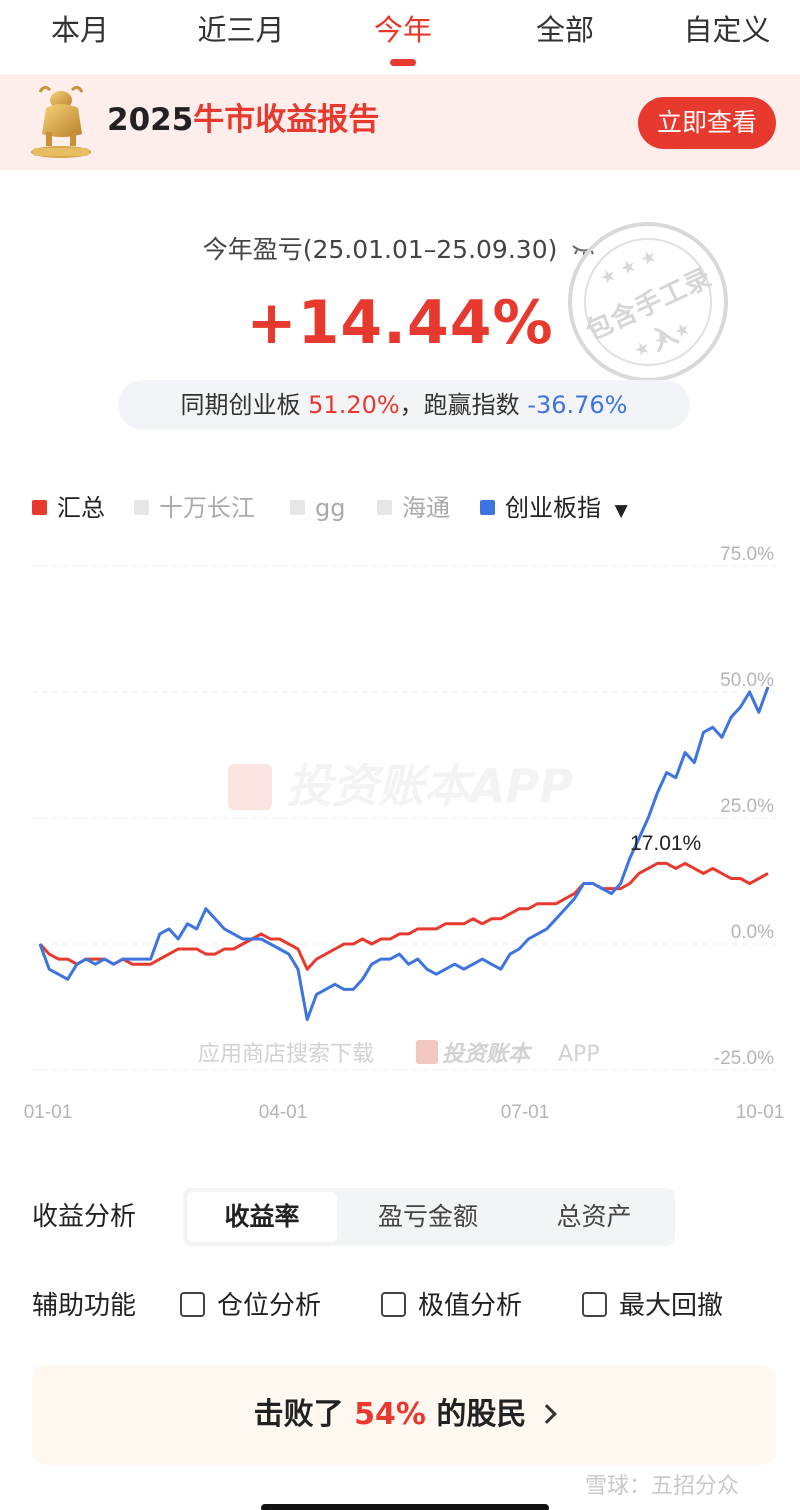 Image resolution: width=800 pixels, height=1510 pixels. Describe the element at coordinates (330, 508) in the screenshot. I see `legend-label-gg: gg` at that location.